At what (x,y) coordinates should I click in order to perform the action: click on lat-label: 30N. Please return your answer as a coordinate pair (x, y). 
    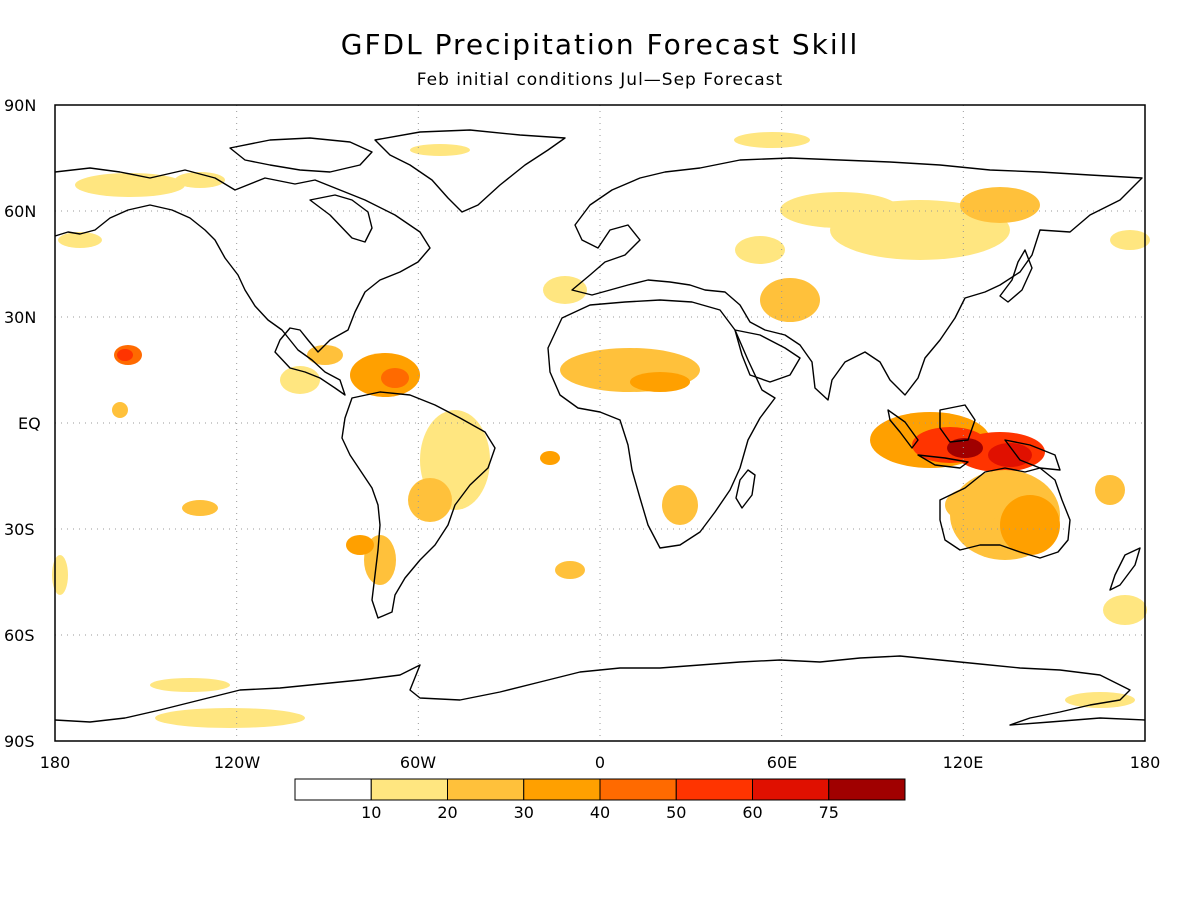
    Looking at the image, I should click on (20, 317).